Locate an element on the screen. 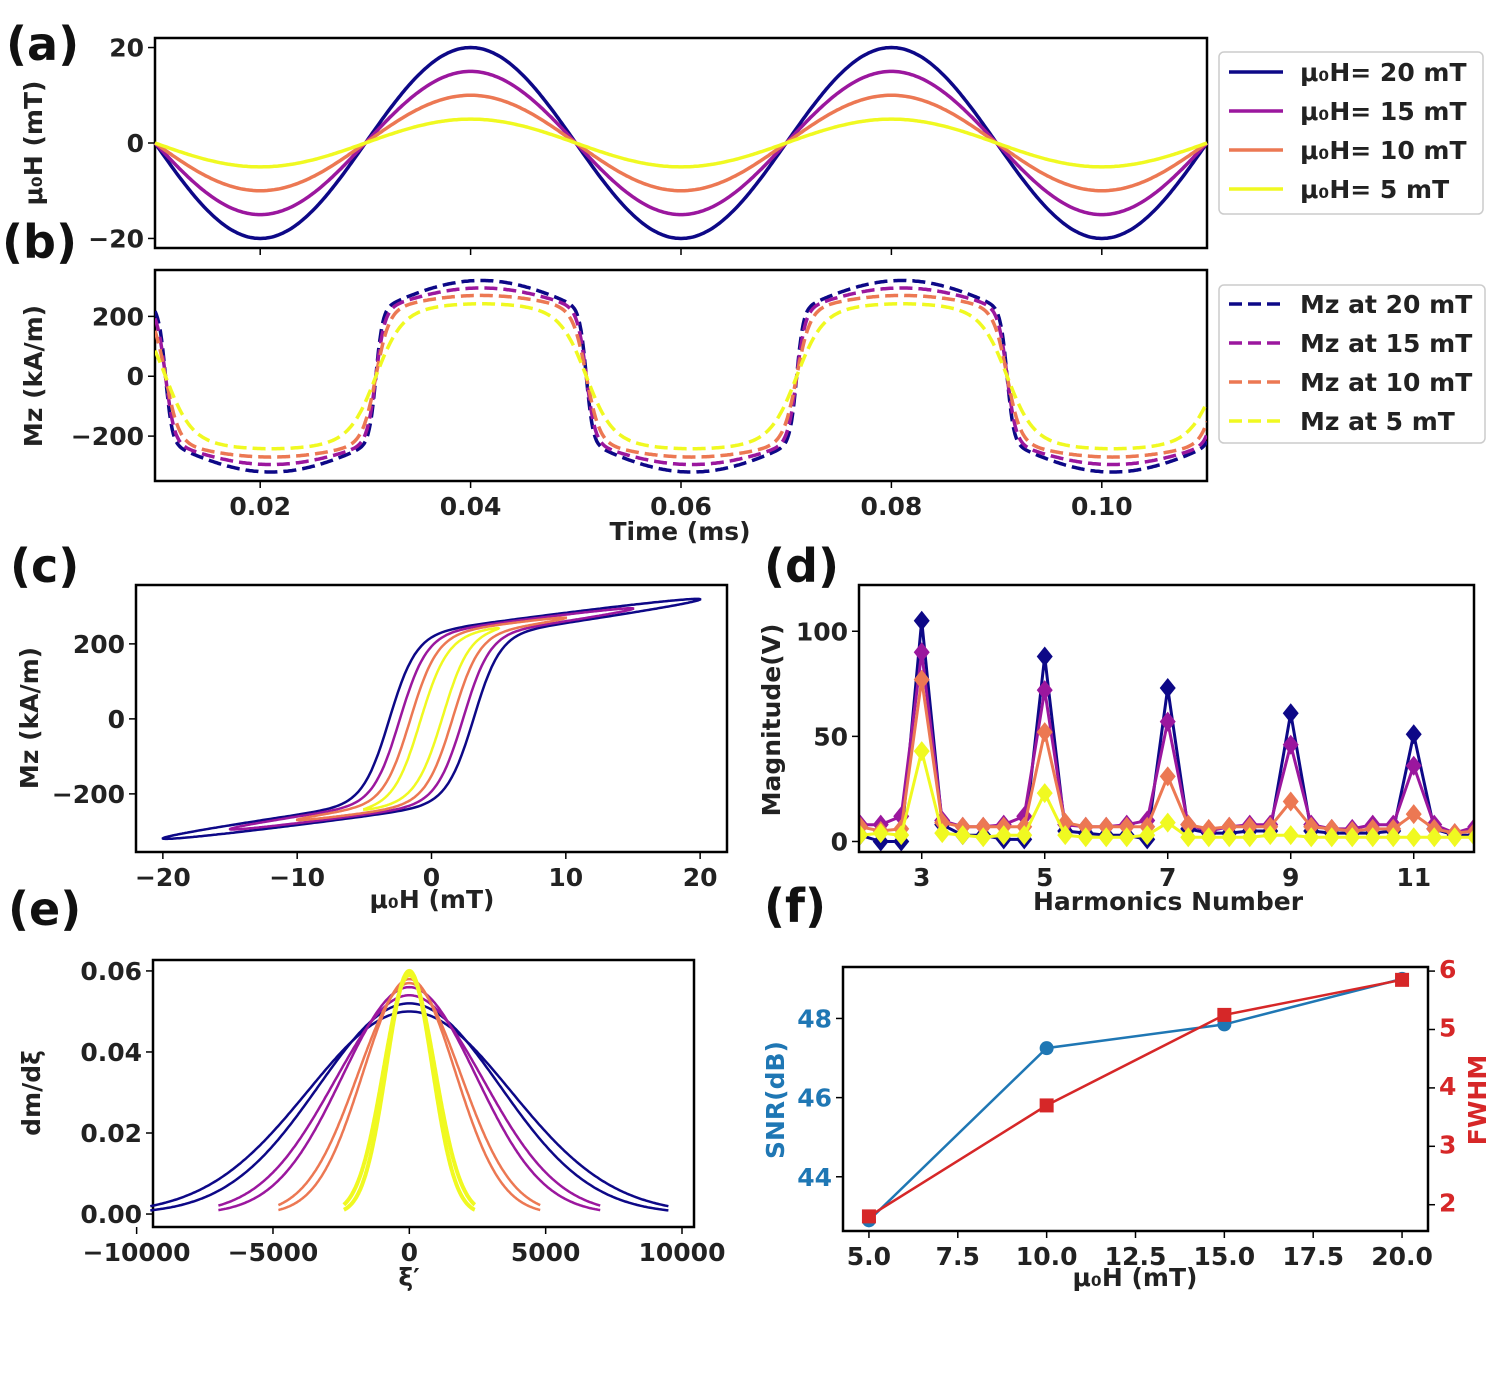 This screenshot has width=1507, height=1375. distribution-curve-15mT is located at coordinates (409, 1100).